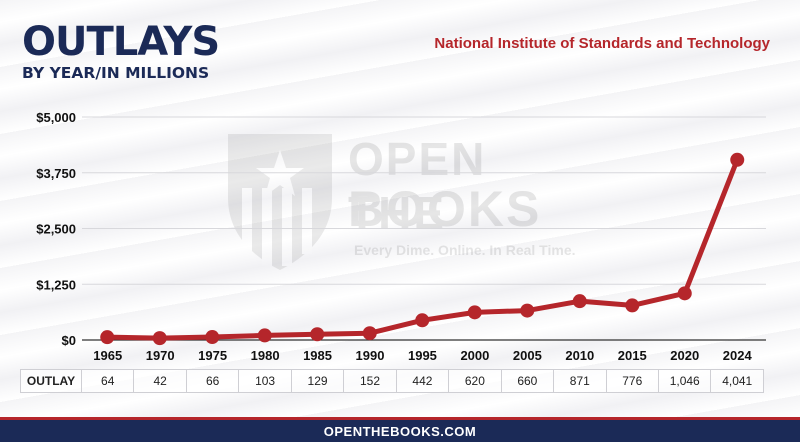 The height and width of the screenshot is (442, 800). I want to click on data-label: 64, so click(107, 381).